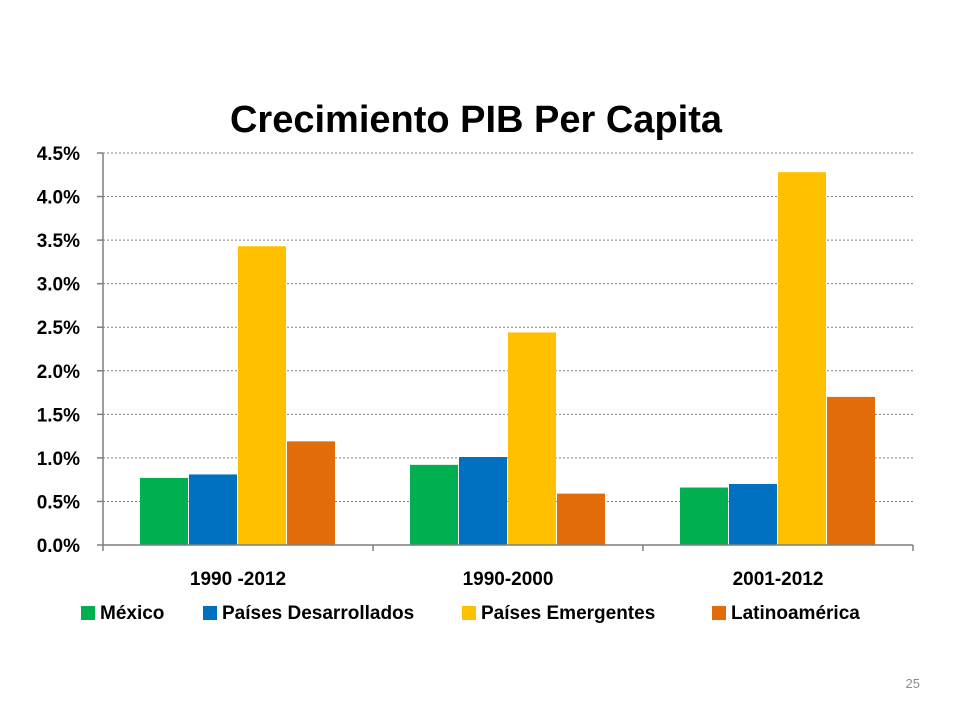 The height and width of the screenshot is (720, 960). What do you see at coordinates (70, 350) in the screenshot?
I see `y-axis-ticks: 0.0% 0.5% 1.0% 1.5% 2.0% 2.5% 3.0% 3.5% 4.0% 4.5%` at bounding box center [70, 350].